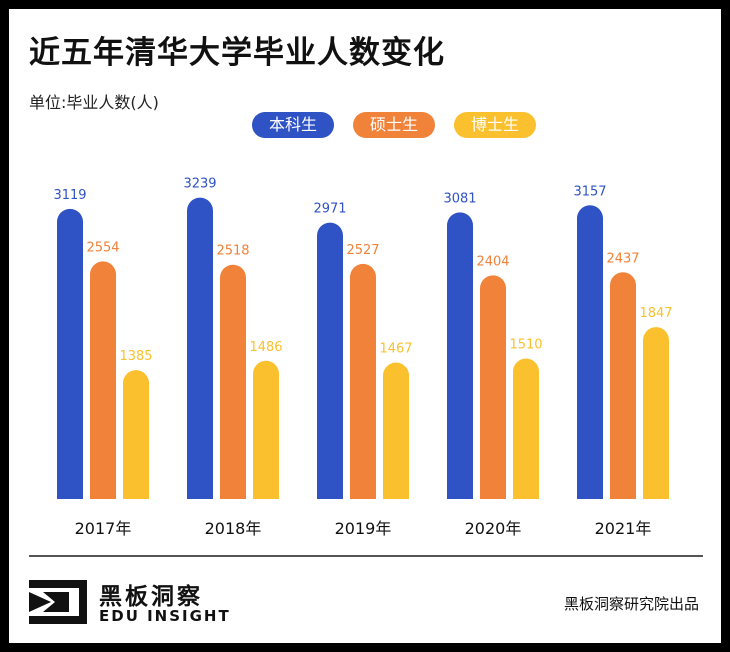  I want to click on unit-label: 单位:毕业人数(人), so click(94, 102).